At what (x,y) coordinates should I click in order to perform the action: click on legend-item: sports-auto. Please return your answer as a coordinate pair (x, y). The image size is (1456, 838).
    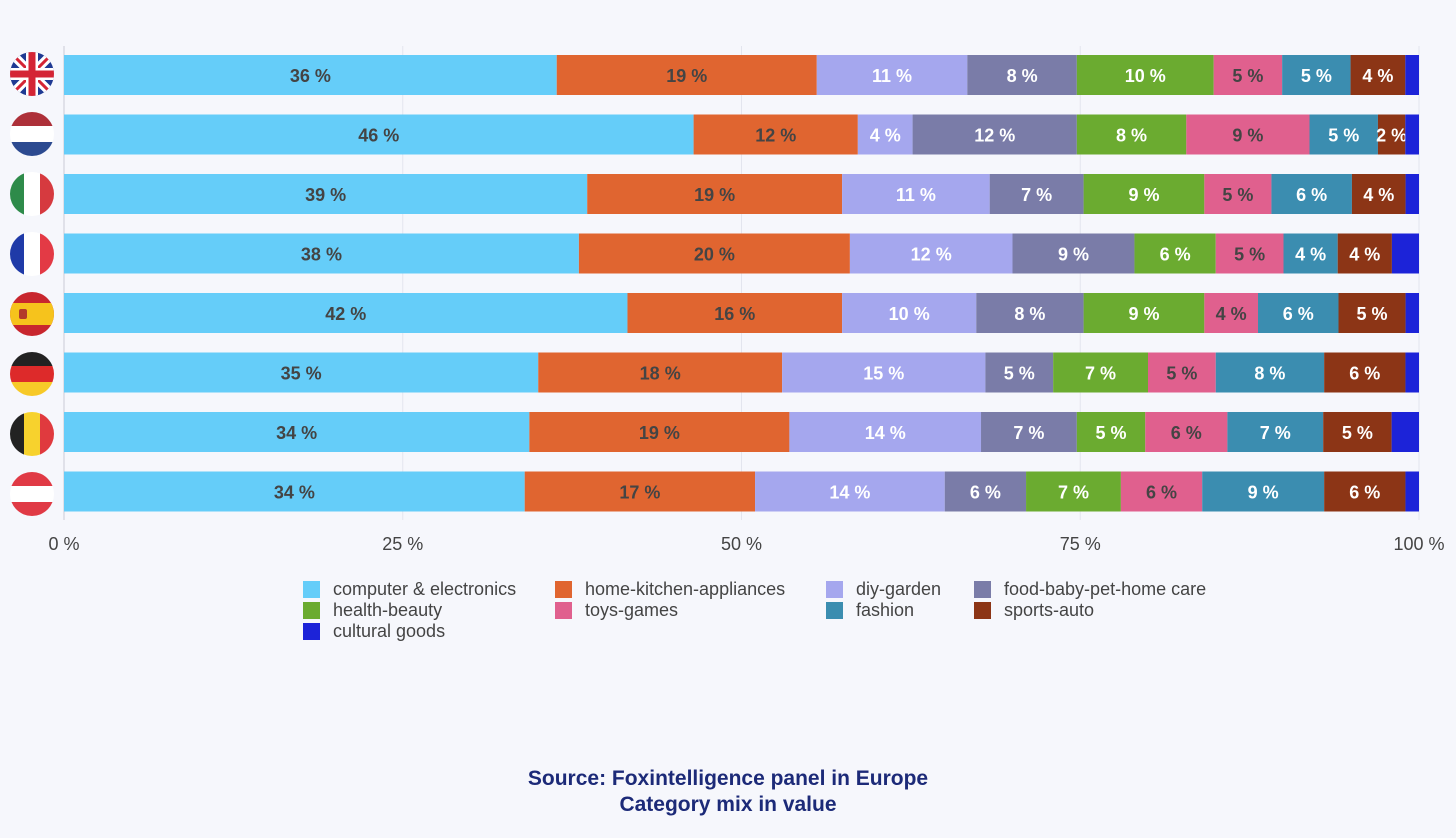
    Looking at the image, I should click on (1104, 610).